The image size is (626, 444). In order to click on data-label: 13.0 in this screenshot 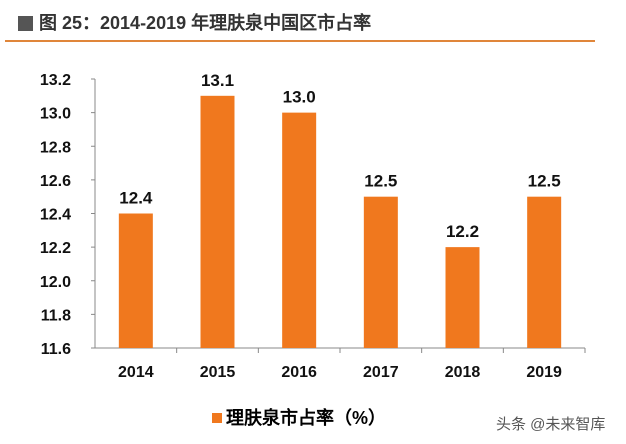, I will do `click(299, 97)`.